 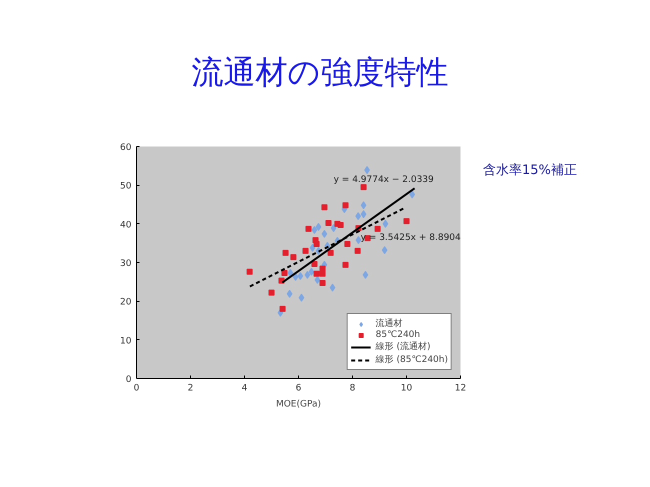 What do you see at coordinates (530, 171) in the screenshot?
I see `text: 含水率15%補正` at bounding box center [530, 171].